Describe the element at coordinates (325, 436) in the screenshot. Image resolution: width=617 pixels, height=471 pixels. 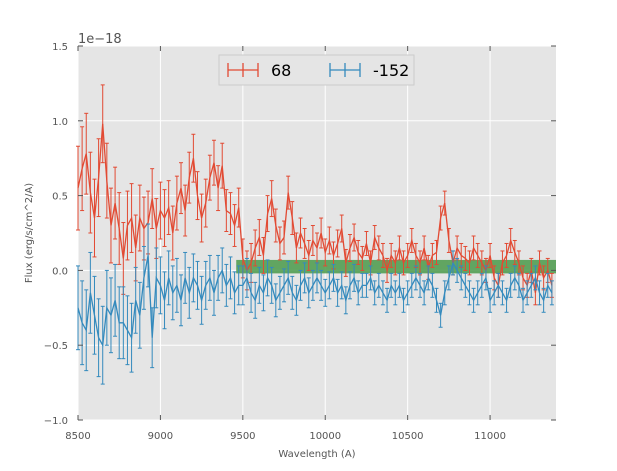
I see `x-tick-label: 10000` at that location.